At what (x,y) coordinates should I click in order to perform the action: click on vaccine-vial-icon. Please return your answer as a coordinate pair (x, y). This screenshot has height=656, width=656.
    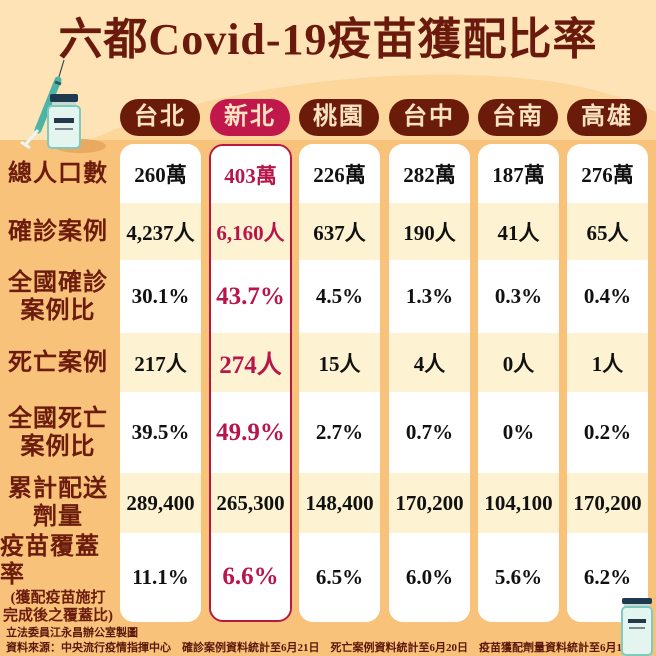
    Looking at the image, I should click on (637, 627).